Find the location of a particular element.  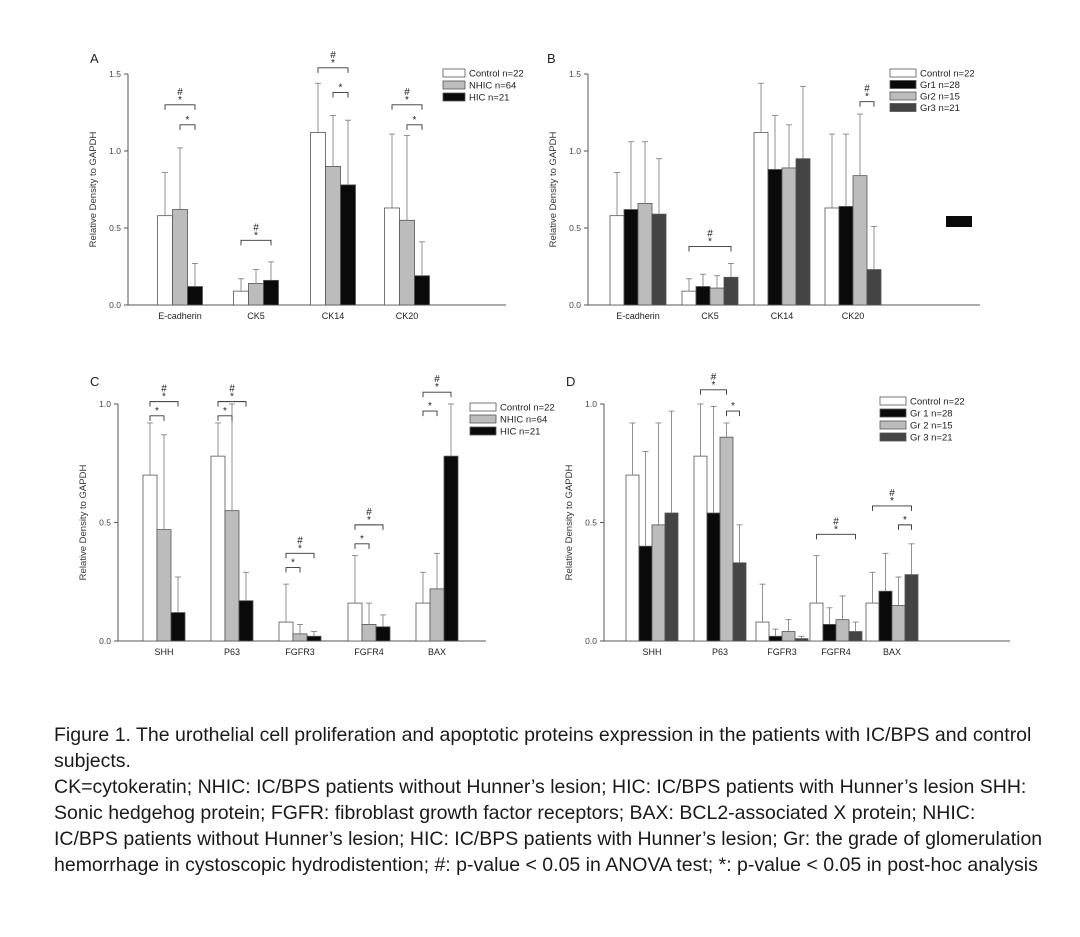

panel-letter: A is located at coordinates (94, 58).